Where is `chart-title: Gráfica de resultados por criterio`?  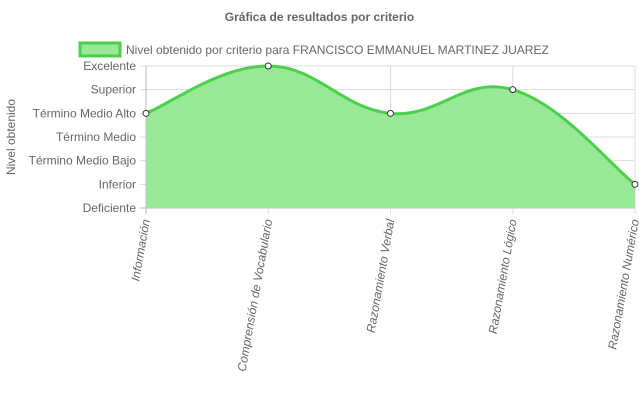 chart-title: Gráfica de resultados por criterio is located at coordinates (319, 17).